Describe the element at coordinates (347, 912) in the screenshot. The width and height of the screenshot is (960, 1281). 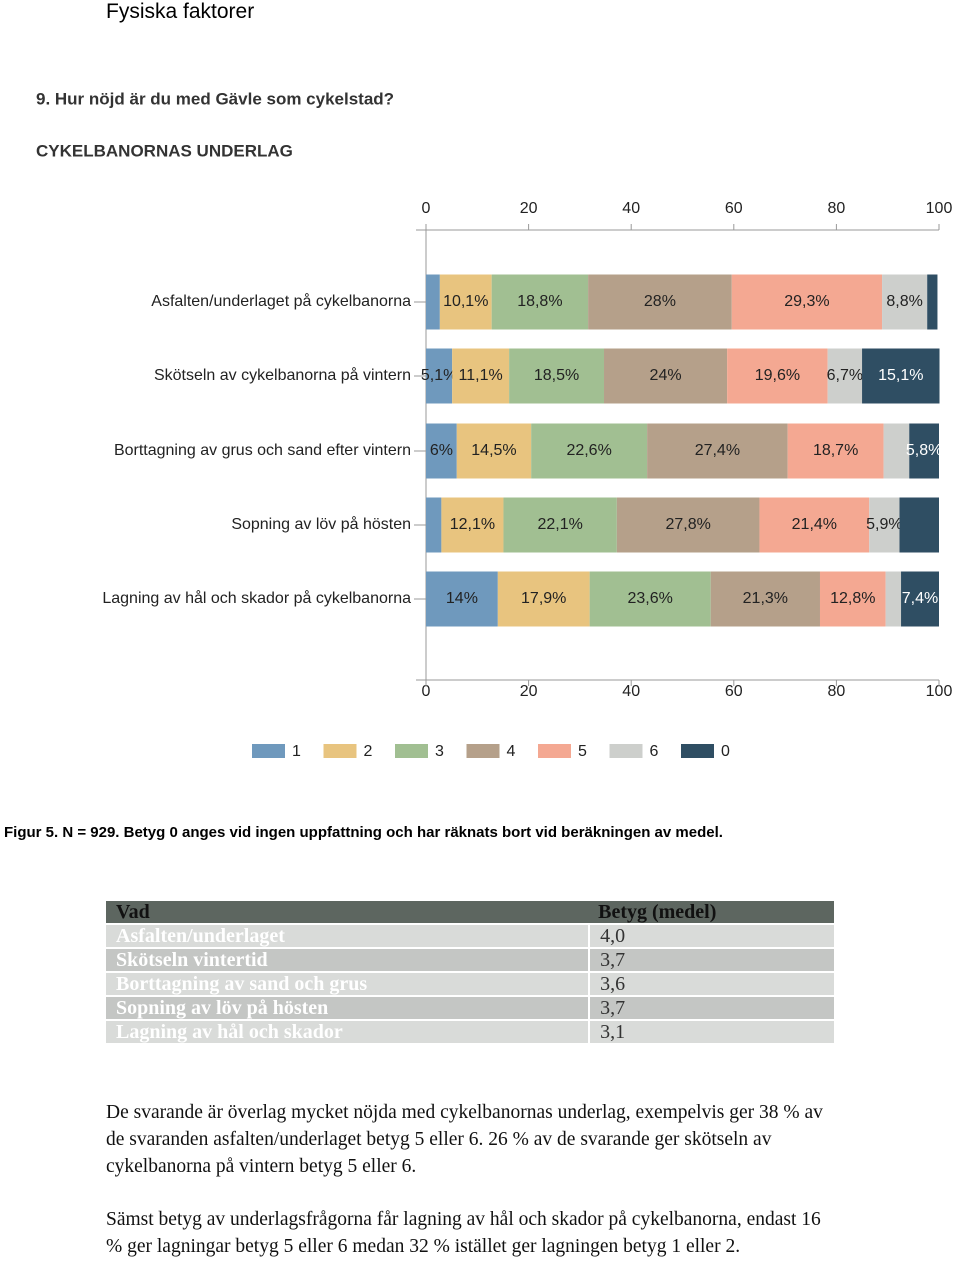
I see `table-header: Vad` at that location.